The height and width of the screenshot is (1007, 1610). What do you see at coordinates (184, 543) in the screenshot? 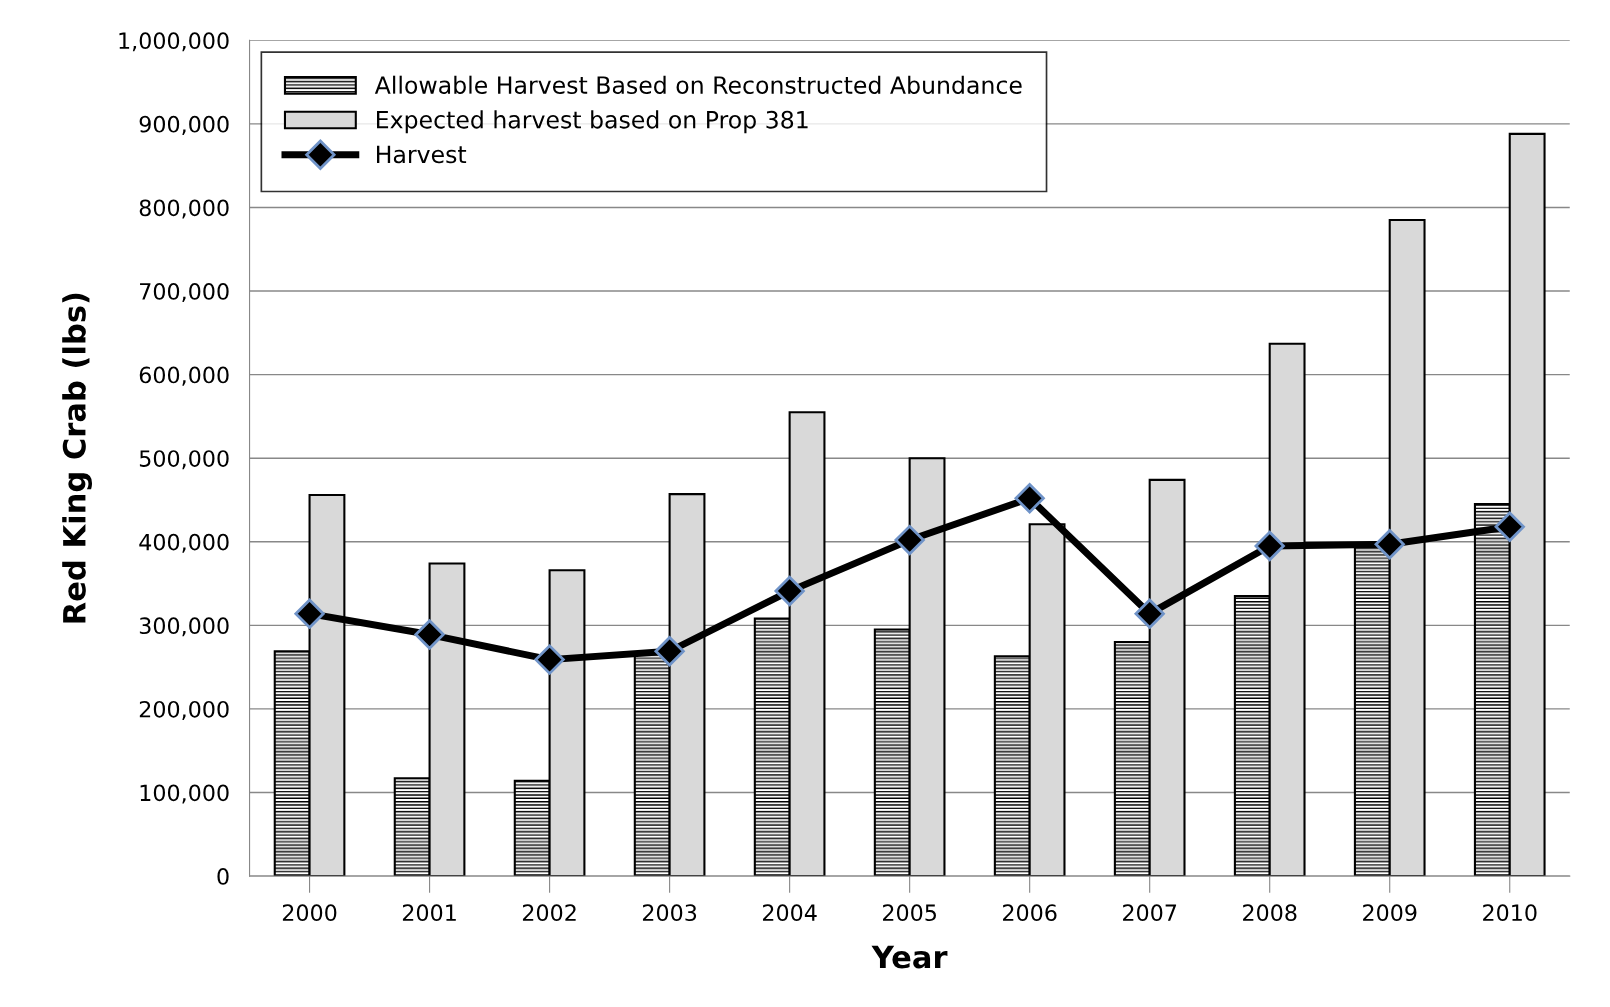
I see `y-tick-label: 400,000` at bounding box center [184, 543].